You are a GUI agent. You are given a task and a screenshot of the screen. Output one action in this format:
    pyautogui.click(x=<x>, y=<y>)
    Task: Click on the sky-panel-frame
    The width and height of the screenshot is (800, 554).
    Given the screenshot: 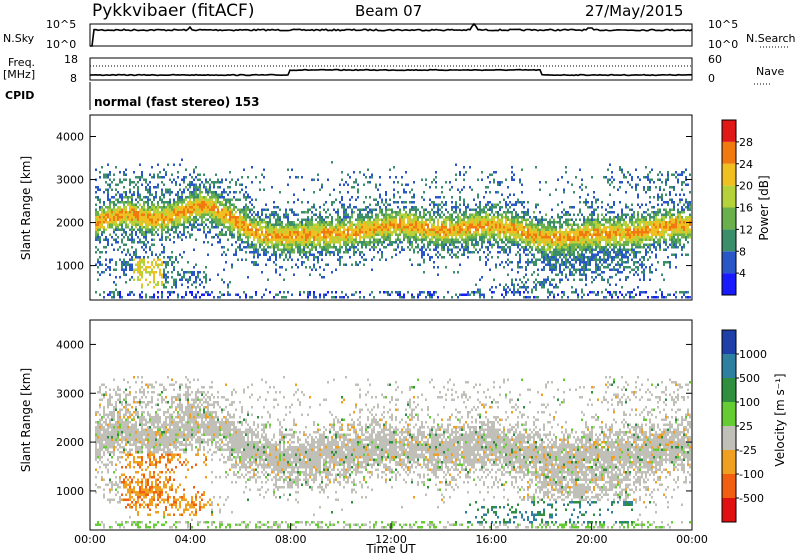 What is the action you would take?
    pyautogui.click(x=391, y=35)
    